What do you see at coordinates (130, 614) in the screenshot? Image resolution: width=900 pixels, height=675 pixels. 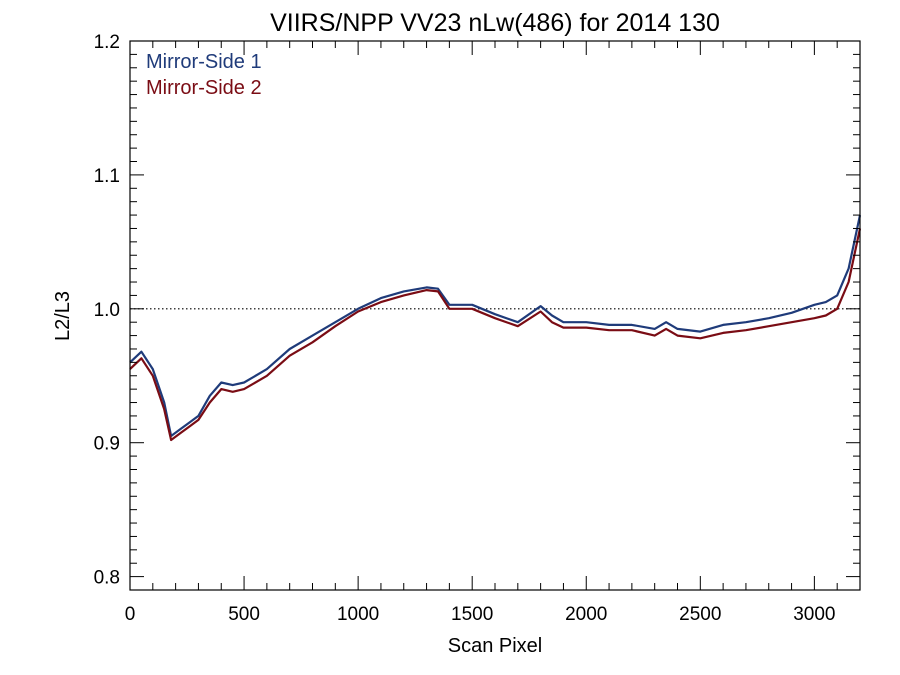 I see `x-tick-label: 0` at bounding box center [130, 614].